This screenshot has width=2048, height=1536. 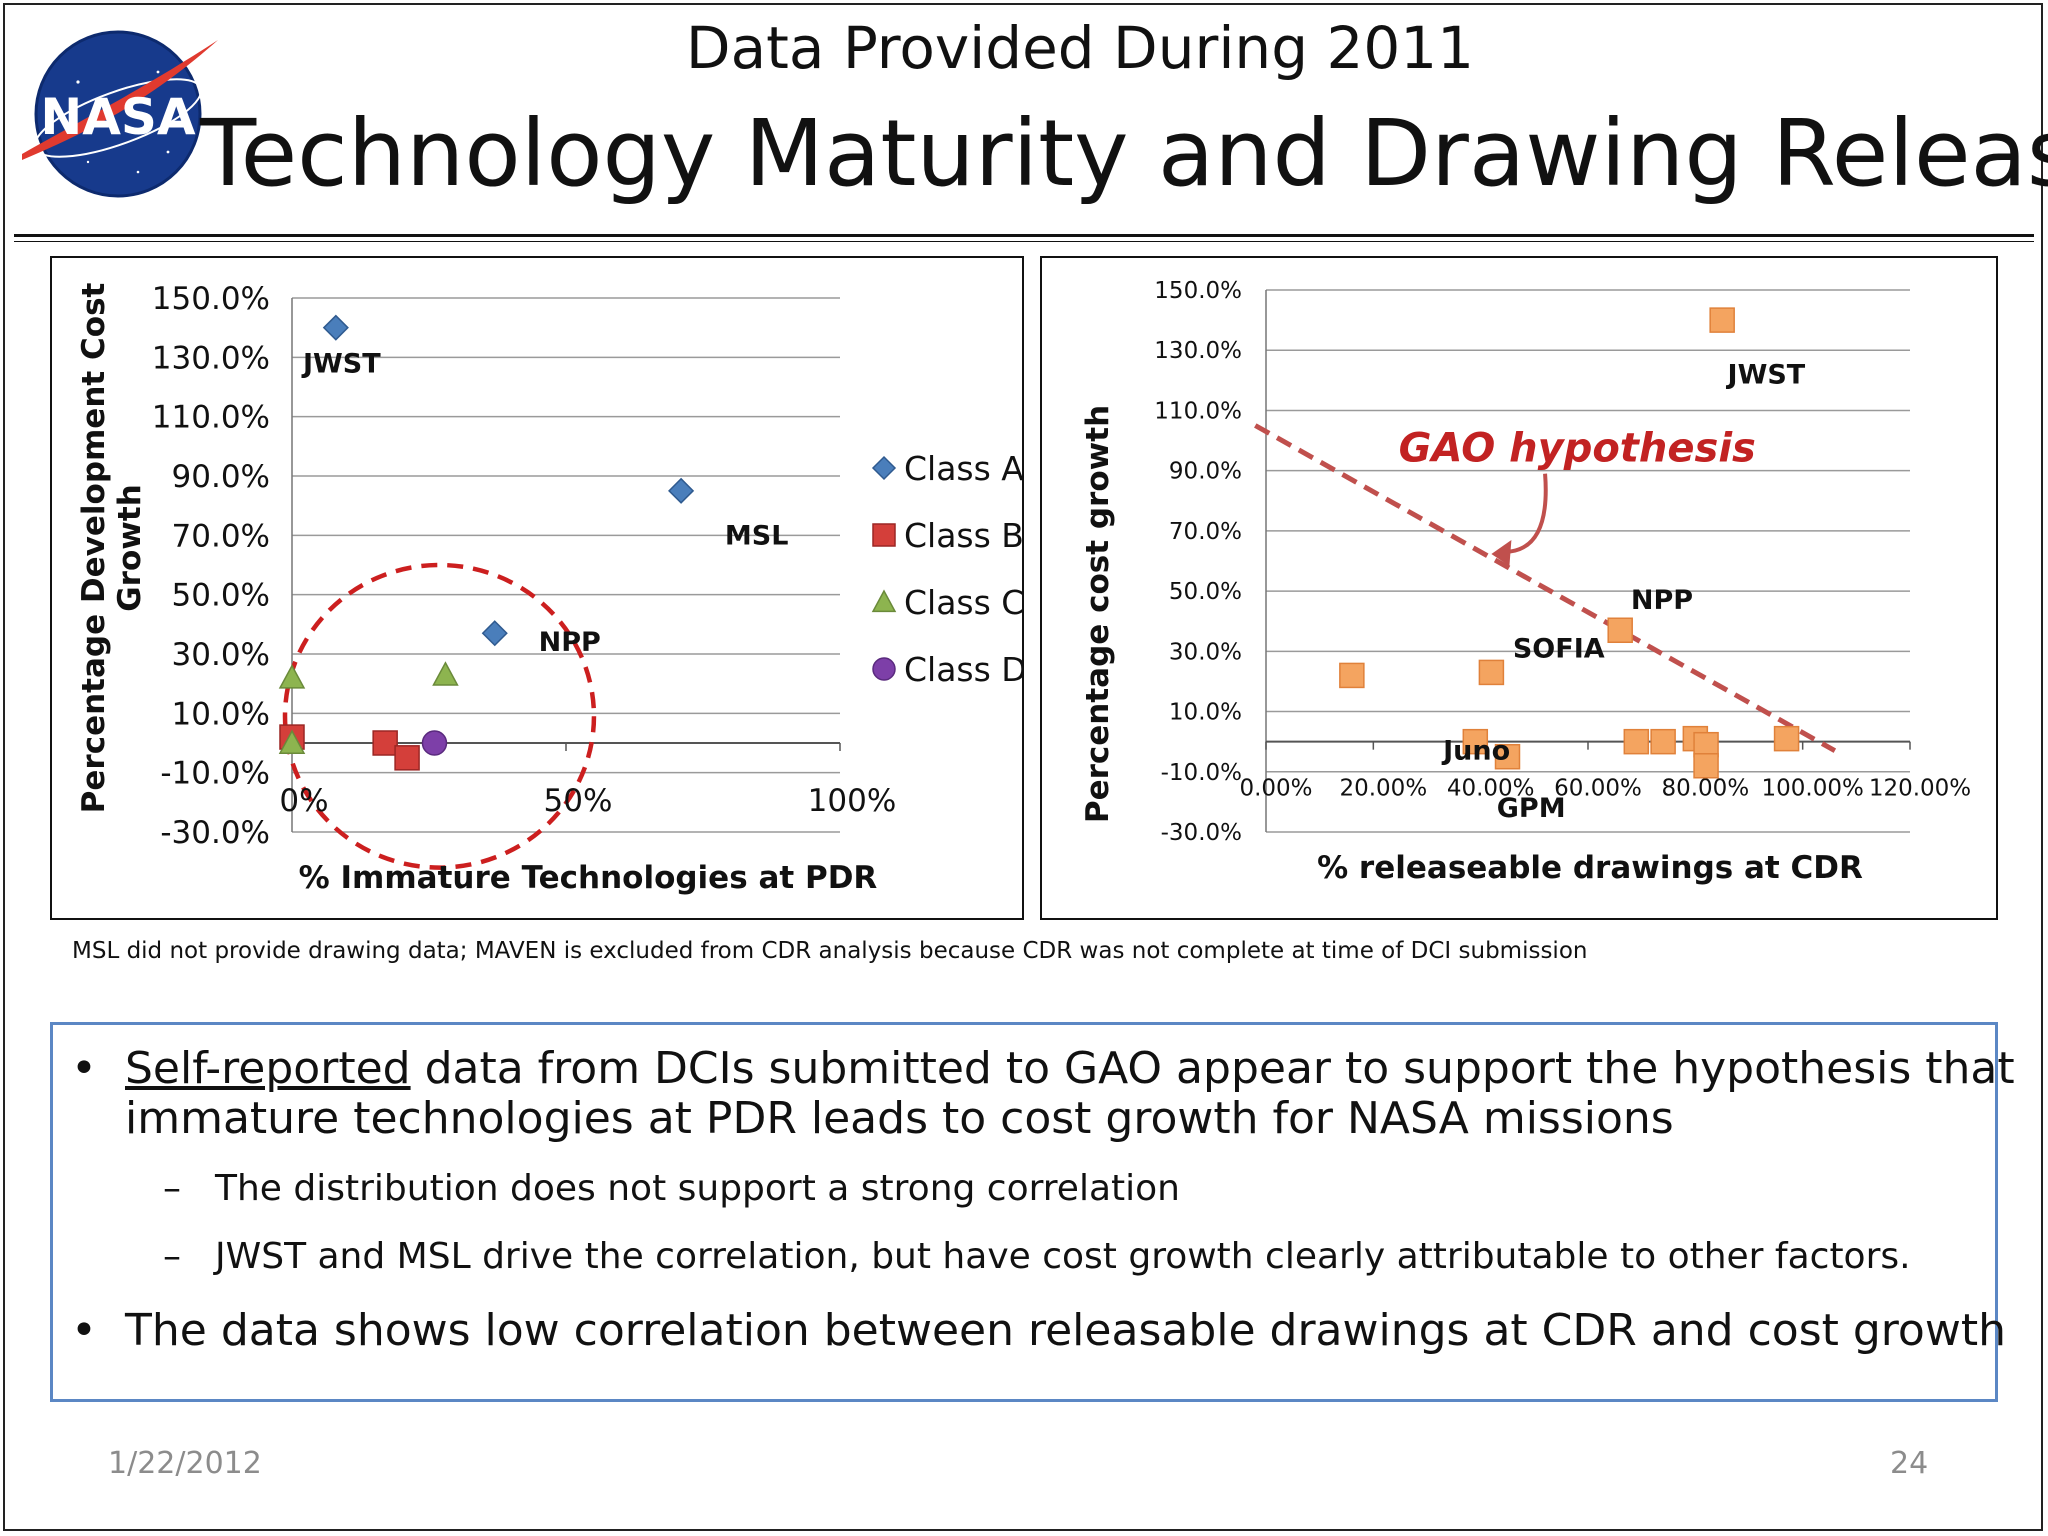 I want to click on chart2-gridlines, so click(x=1588, y=561).